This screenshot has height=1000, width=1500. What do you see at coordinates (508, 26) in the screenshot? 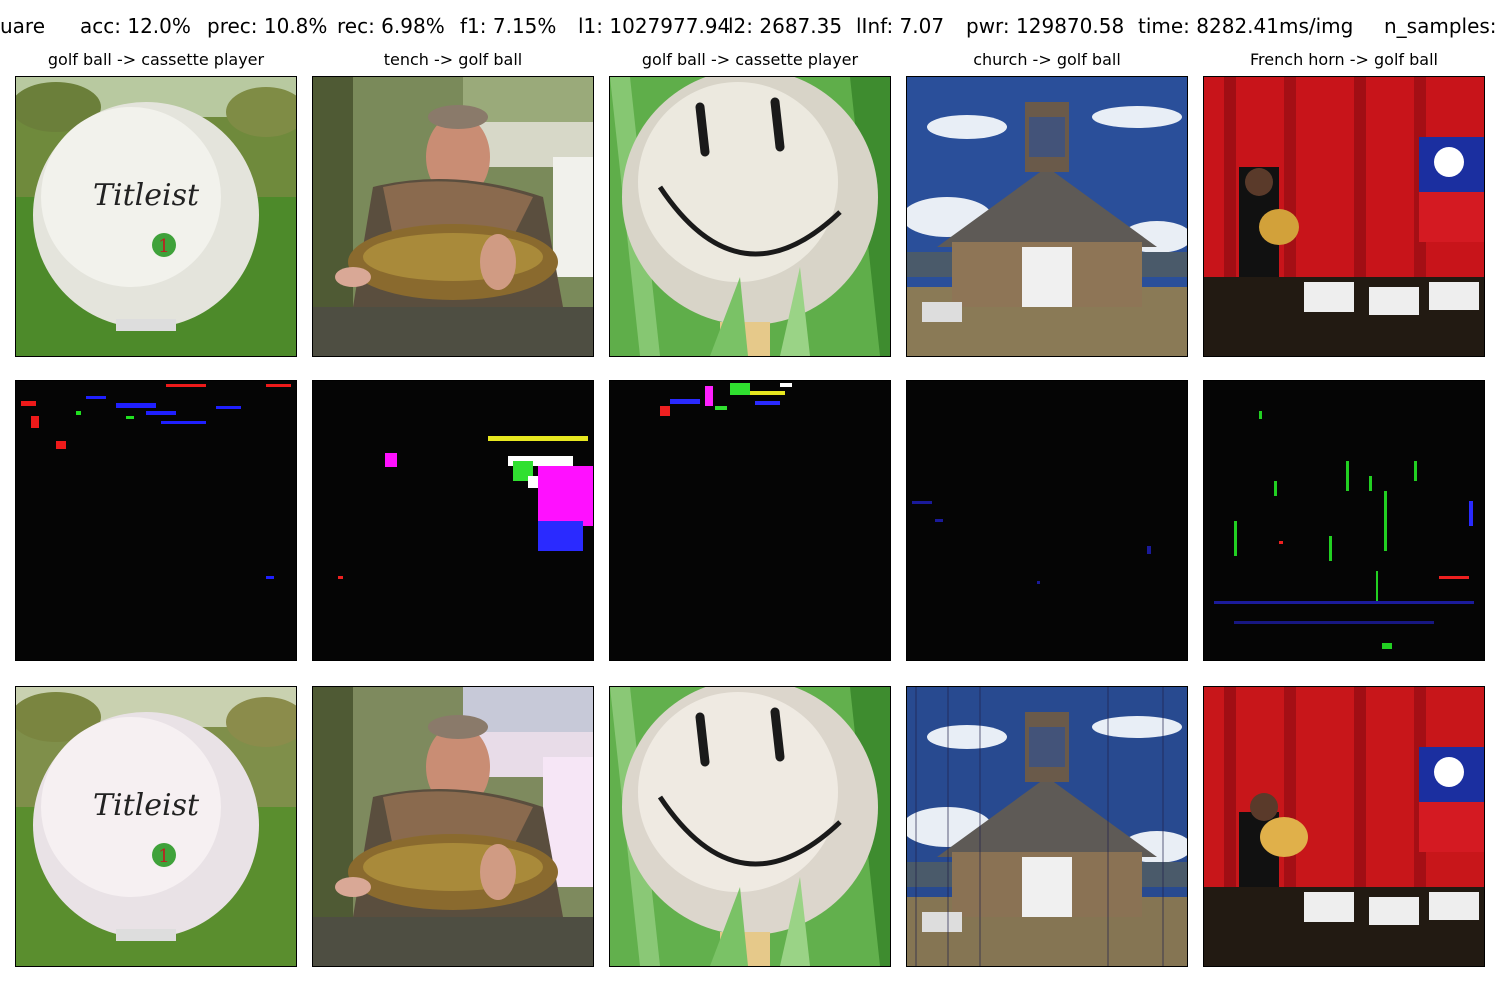
I see `metric-f1: f1: 7.15%` at bounding box center [508, 26].